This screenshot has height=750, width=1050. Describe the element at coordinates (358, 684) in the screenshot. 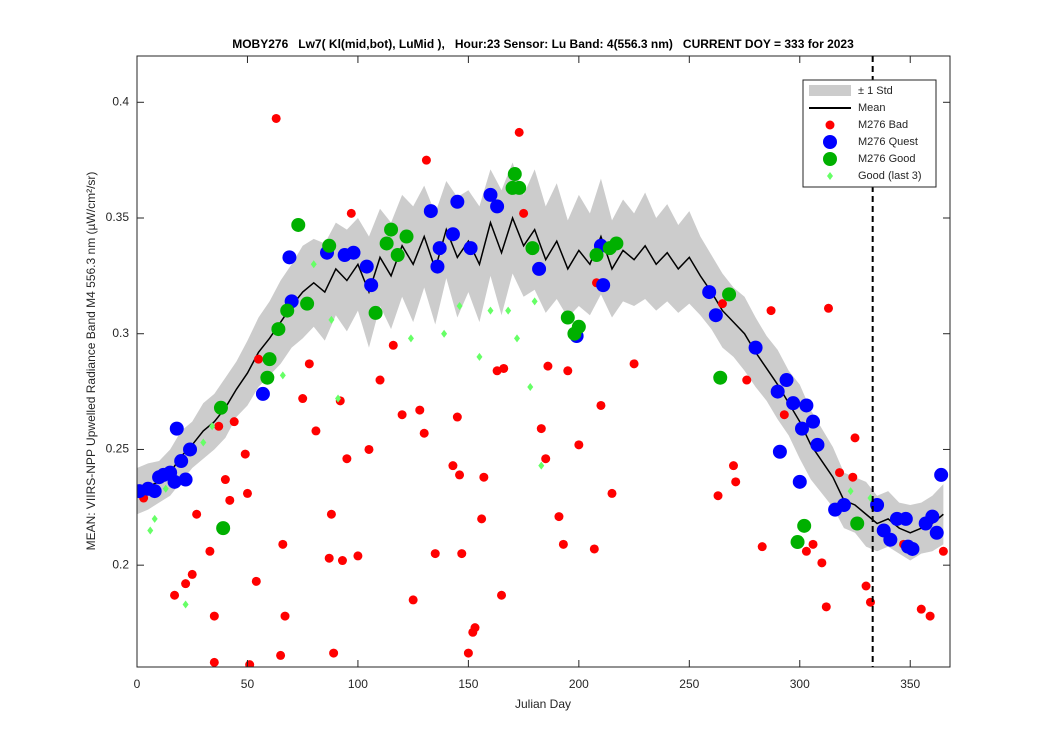

I see `x-tick-label: 100` at that location.